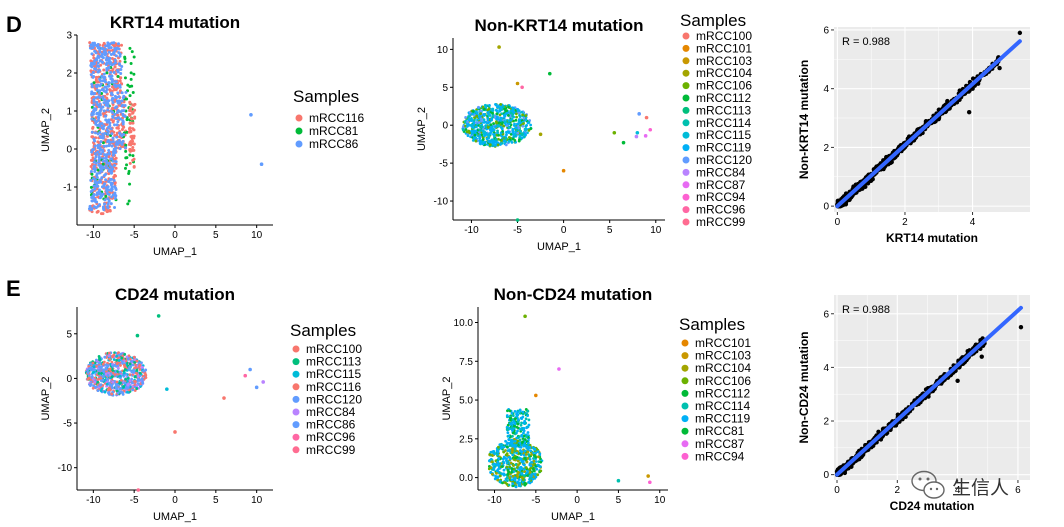 This screenshot has height=527, width=1064. What do you see at coordinates (722, 406) in the screenshot?
I see `noncd24-legend-label: mRCC114` at bounding box center [722, 406].